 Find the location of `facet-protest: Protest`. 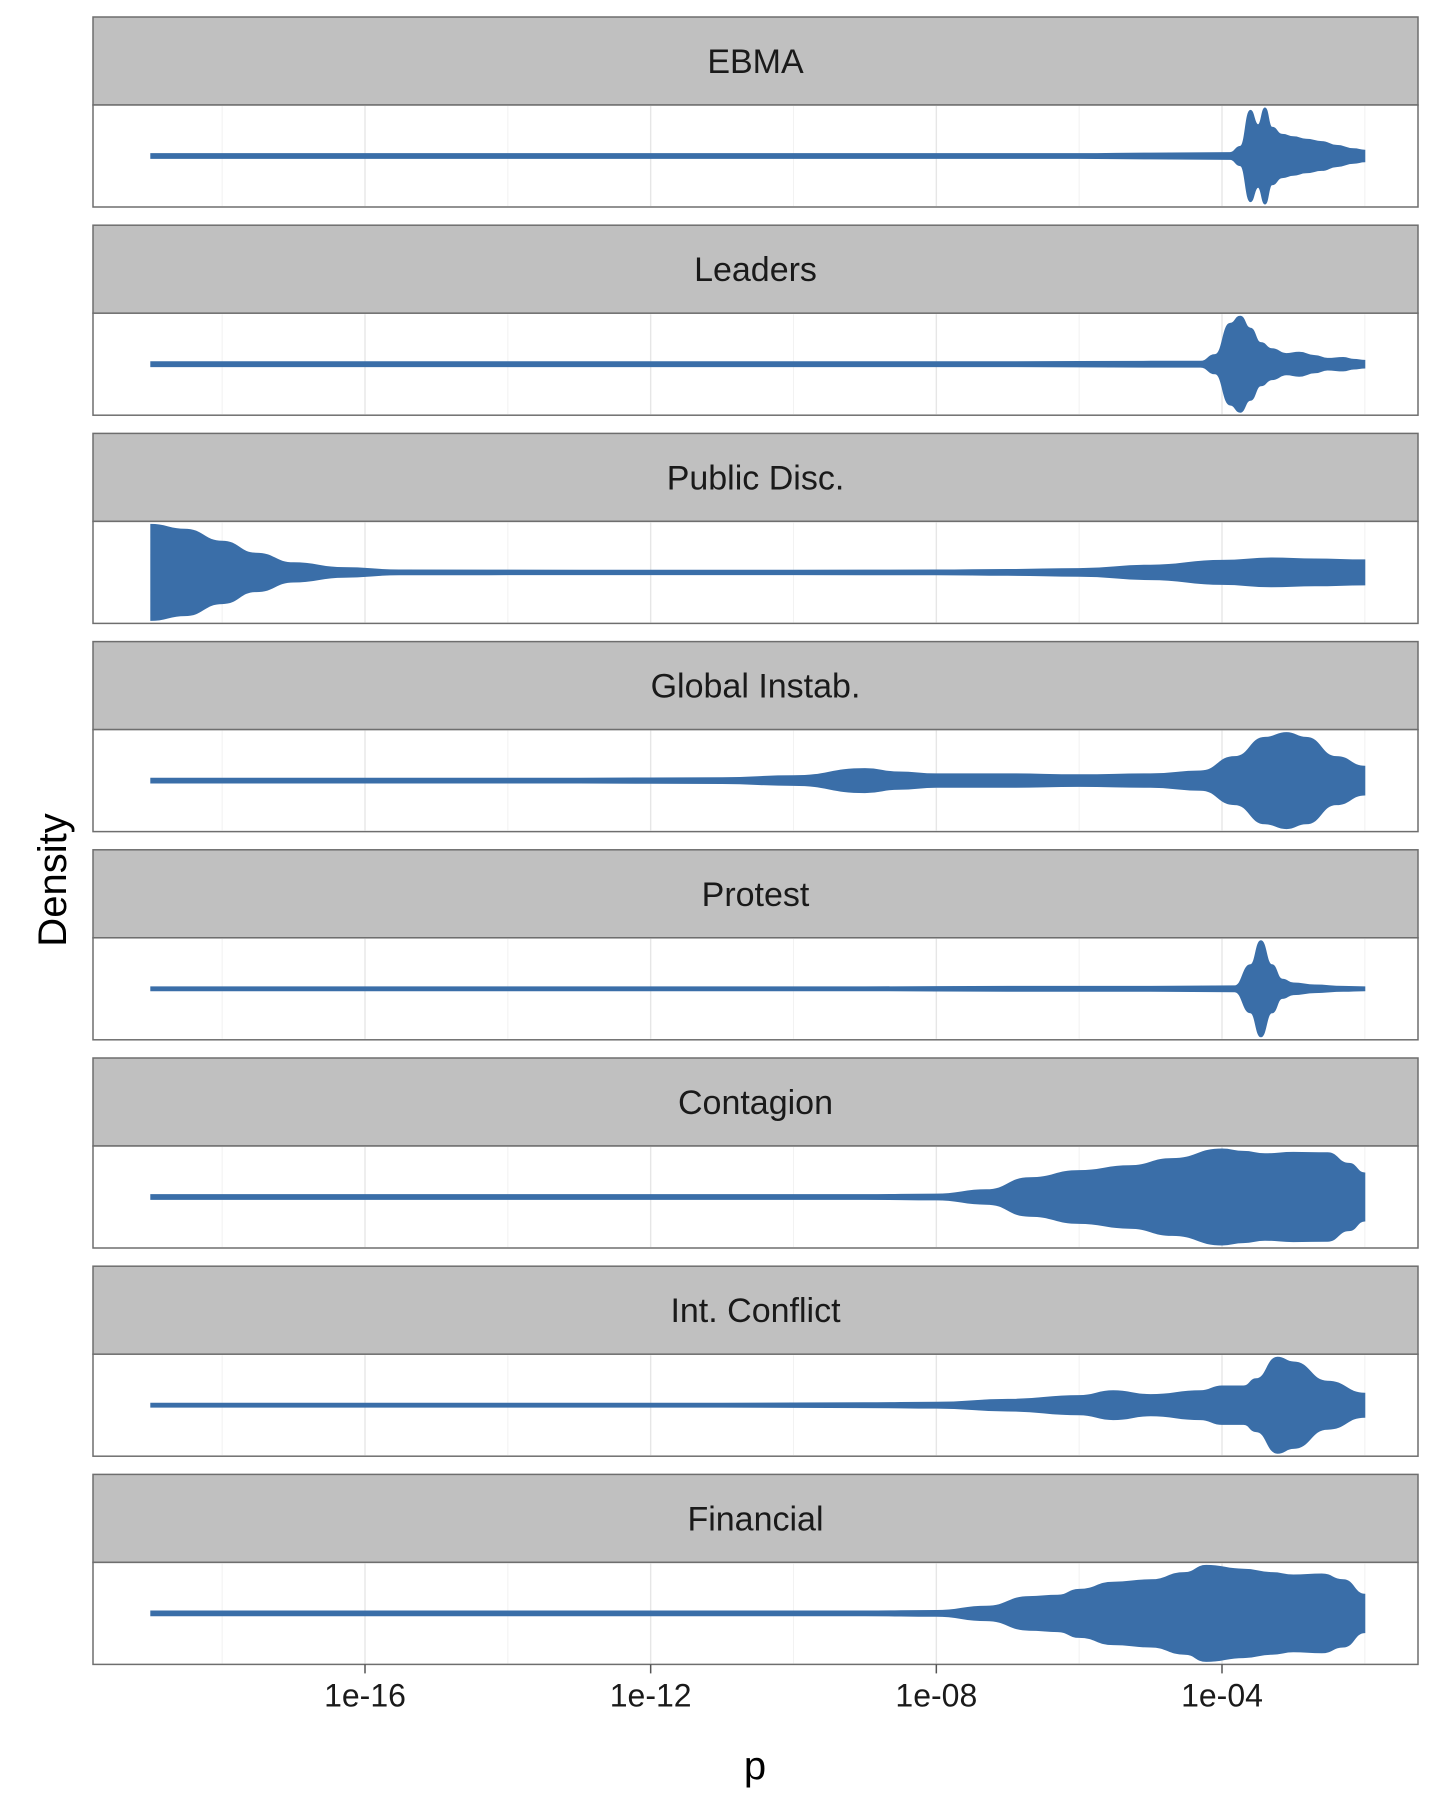

facet-protest: Protest is located at coordinates (755, 945).